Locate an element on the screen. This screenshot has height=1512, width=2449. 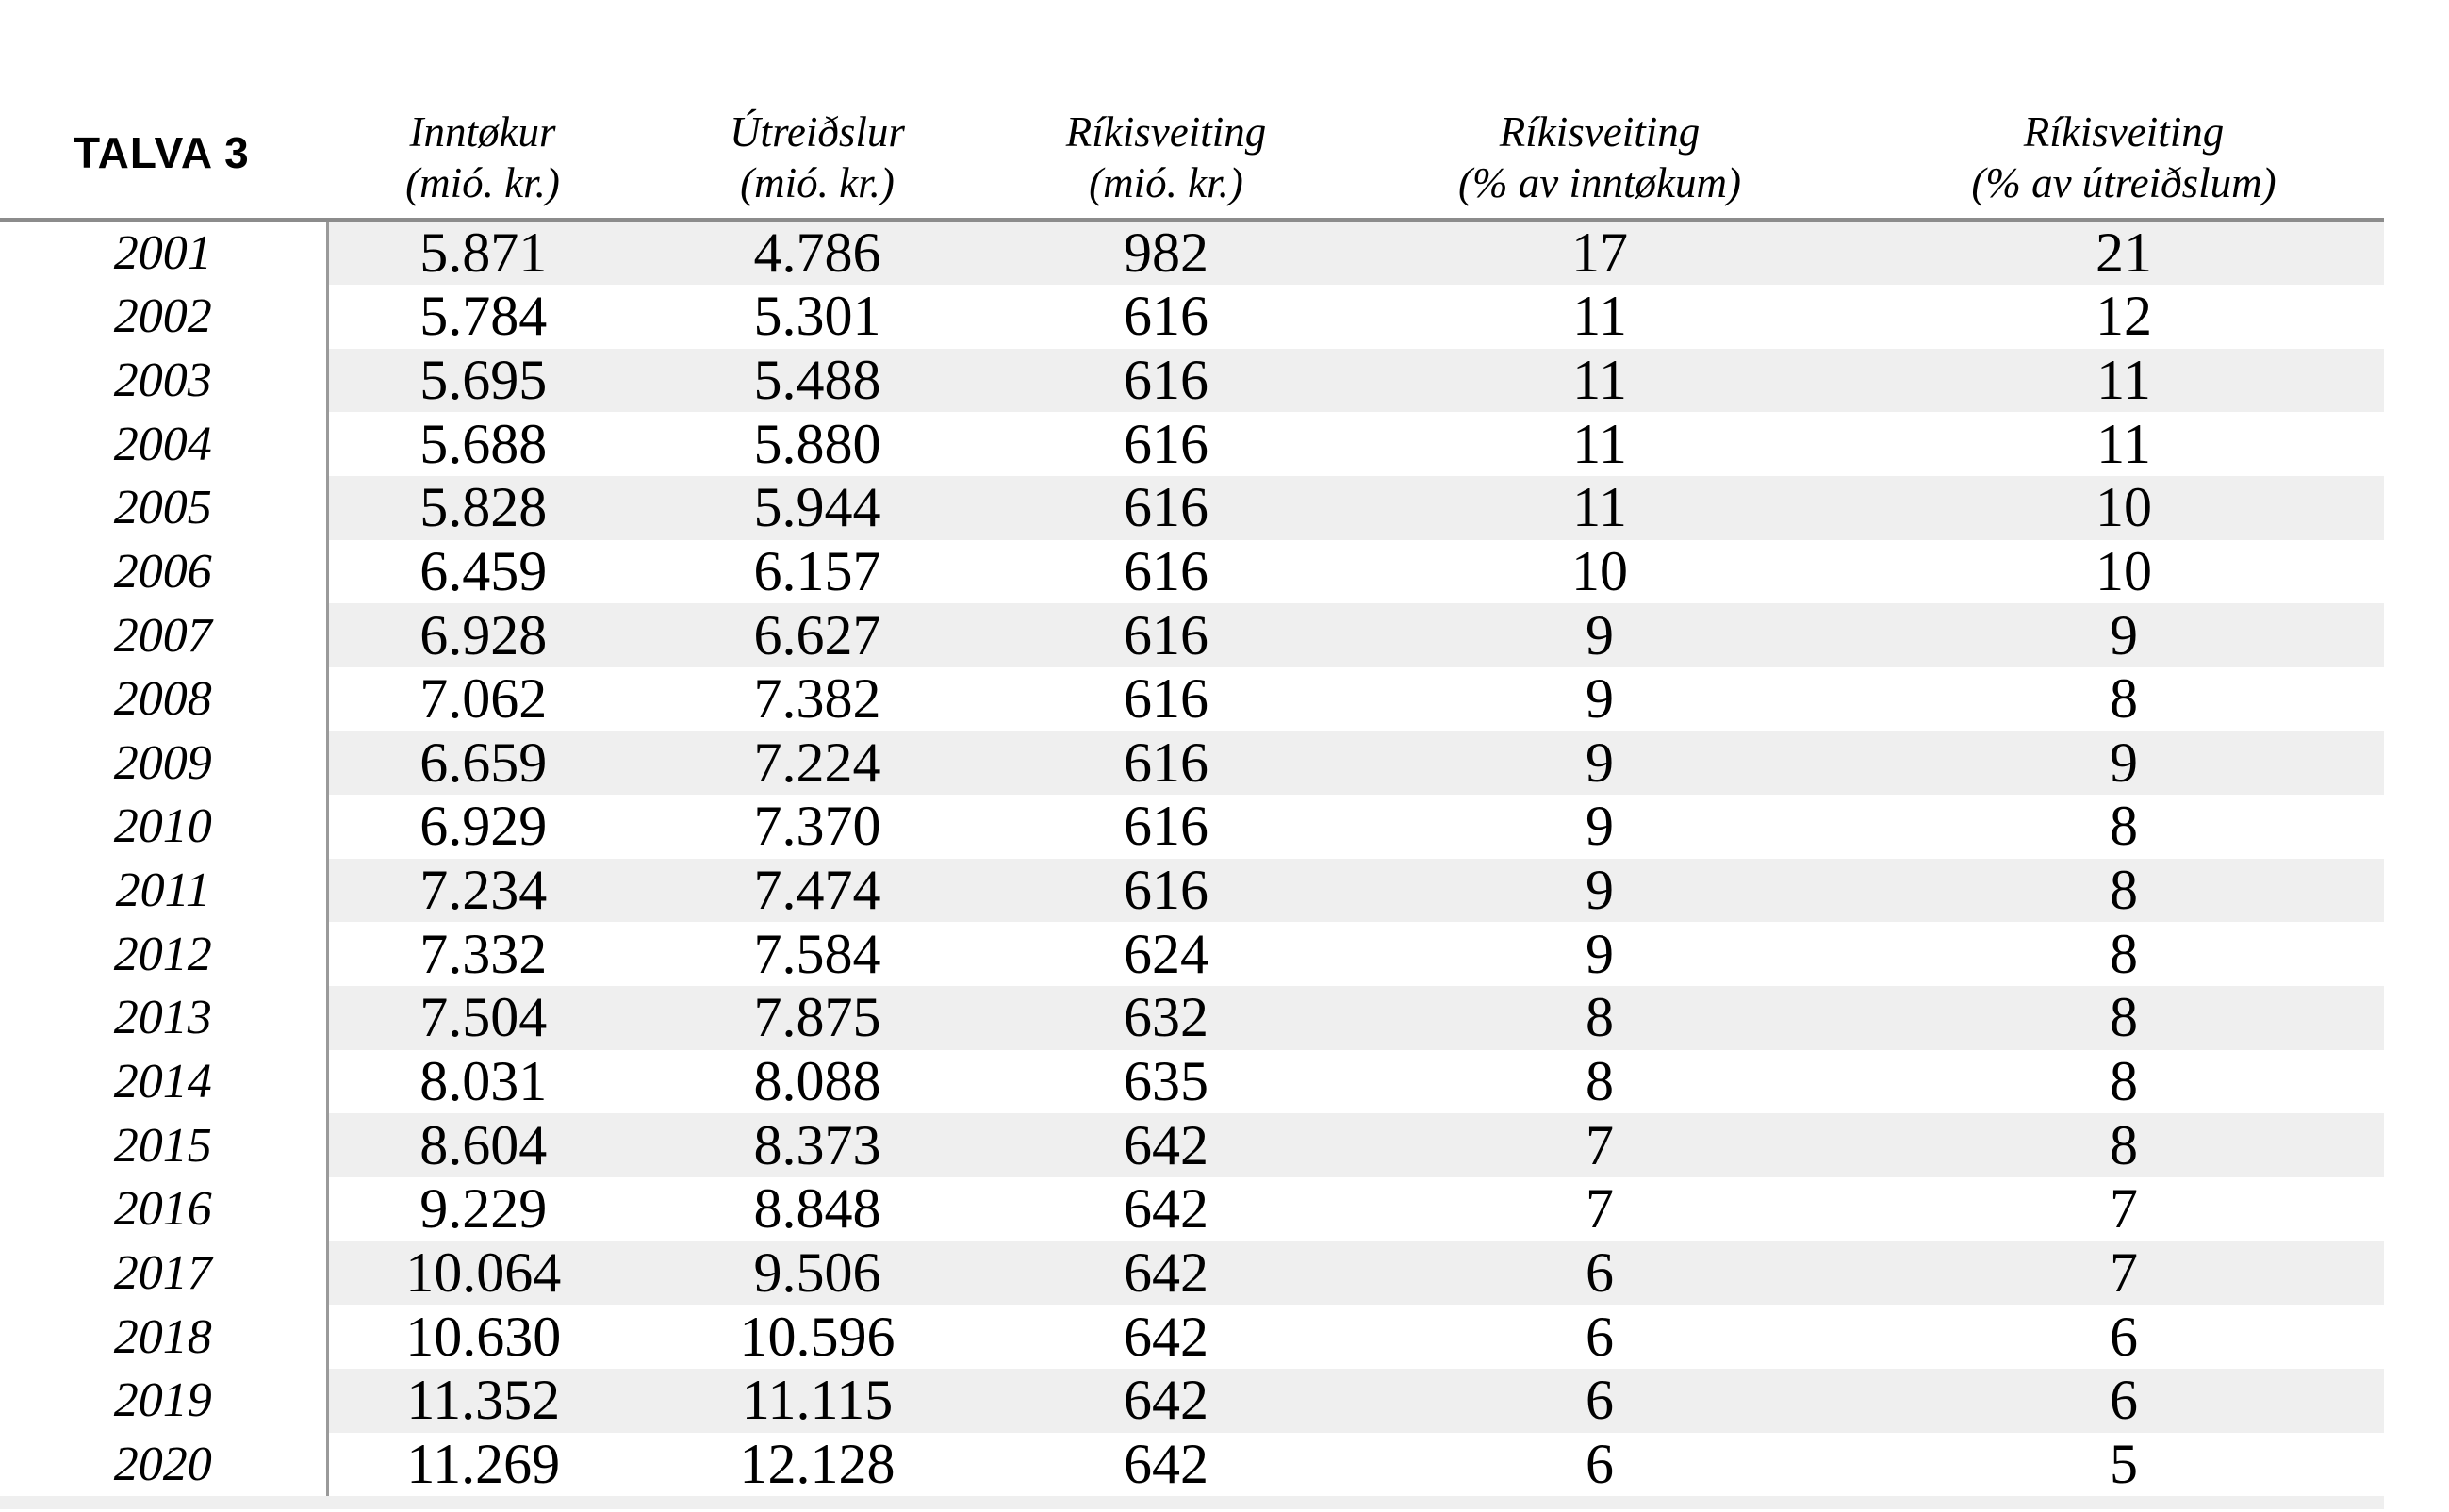
value-cell: 8.031 is located at coordinates (483, 1082).